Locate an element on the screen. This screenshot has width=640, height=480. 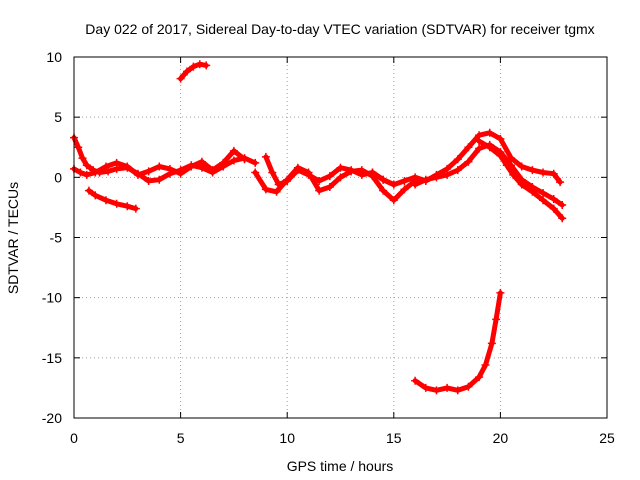
x-axis-title: GPS time / hours is located at coordinates (340, 466).